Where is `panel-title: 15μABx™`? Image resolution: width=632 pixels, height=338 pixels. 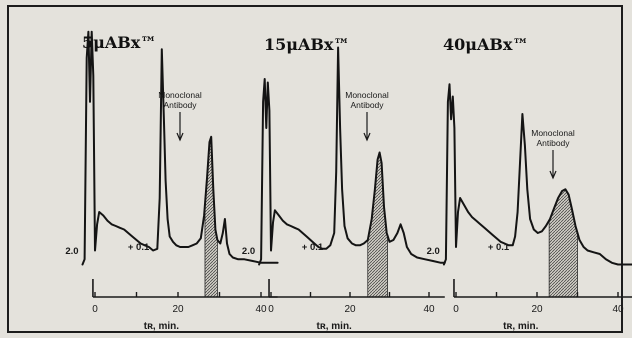
panel-title: 15μABx™ is located at coordinates (306, 44).